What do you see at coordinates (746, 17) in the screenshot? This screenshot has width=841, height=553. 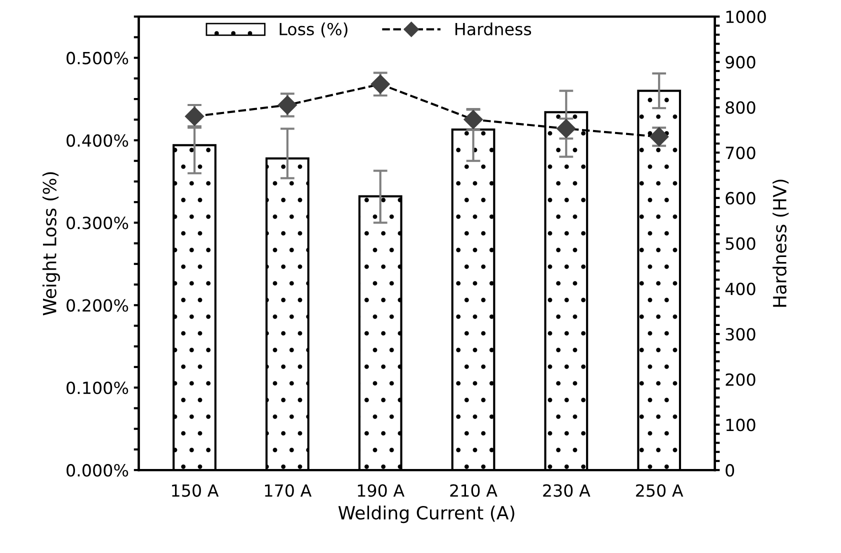 I see `y2-tick-label: 1000` at bounding box center [746, 17].